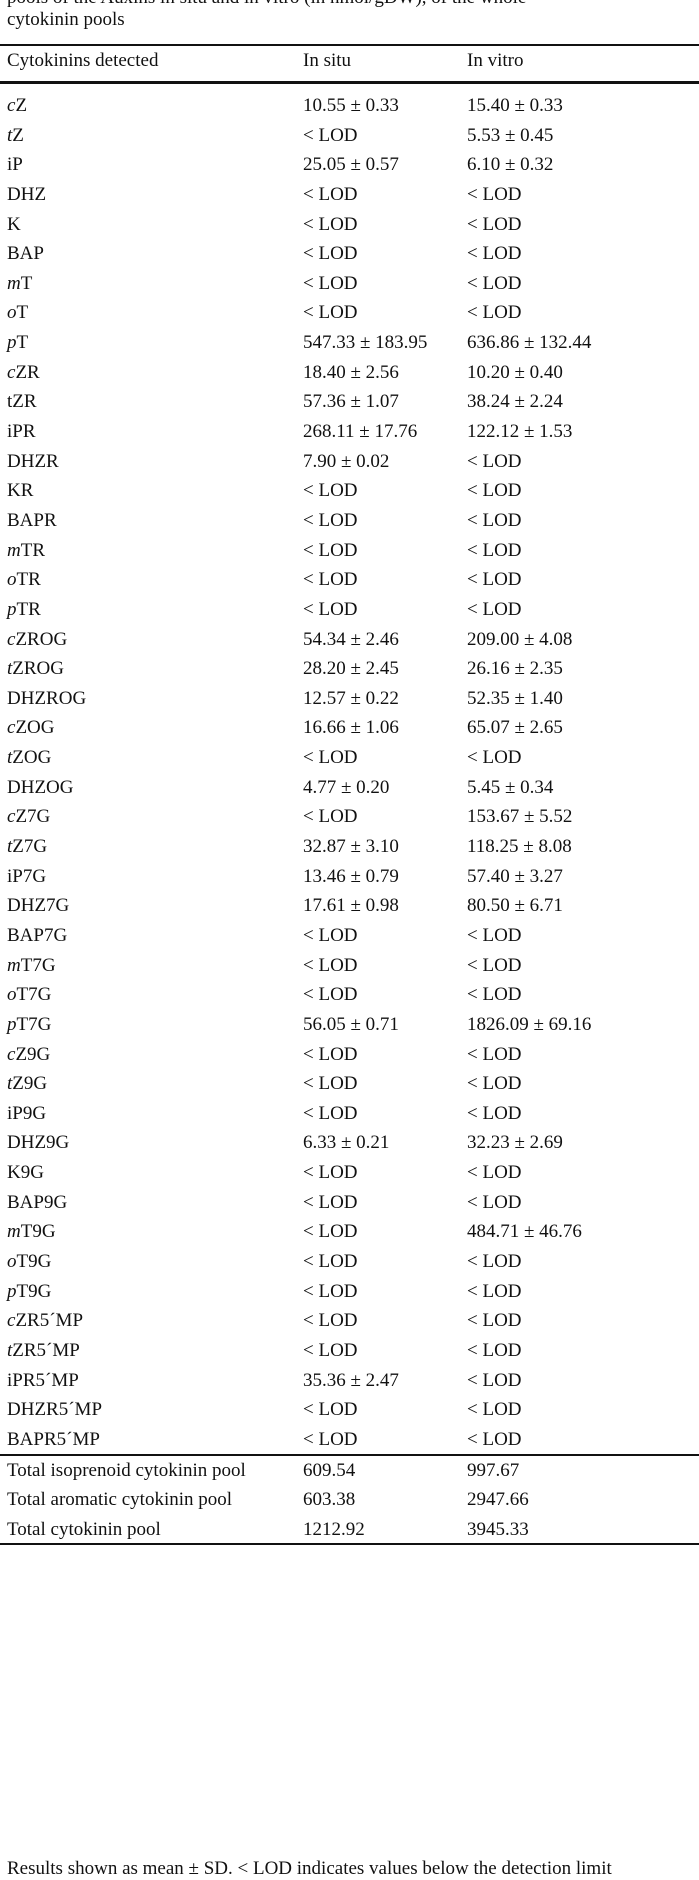 This screenshot has width=699, height=1880. What do you see at coordinates (30, 1084) in the screenshot?
I see `compound-label: Z9G` at bounding box center [30, 1084].